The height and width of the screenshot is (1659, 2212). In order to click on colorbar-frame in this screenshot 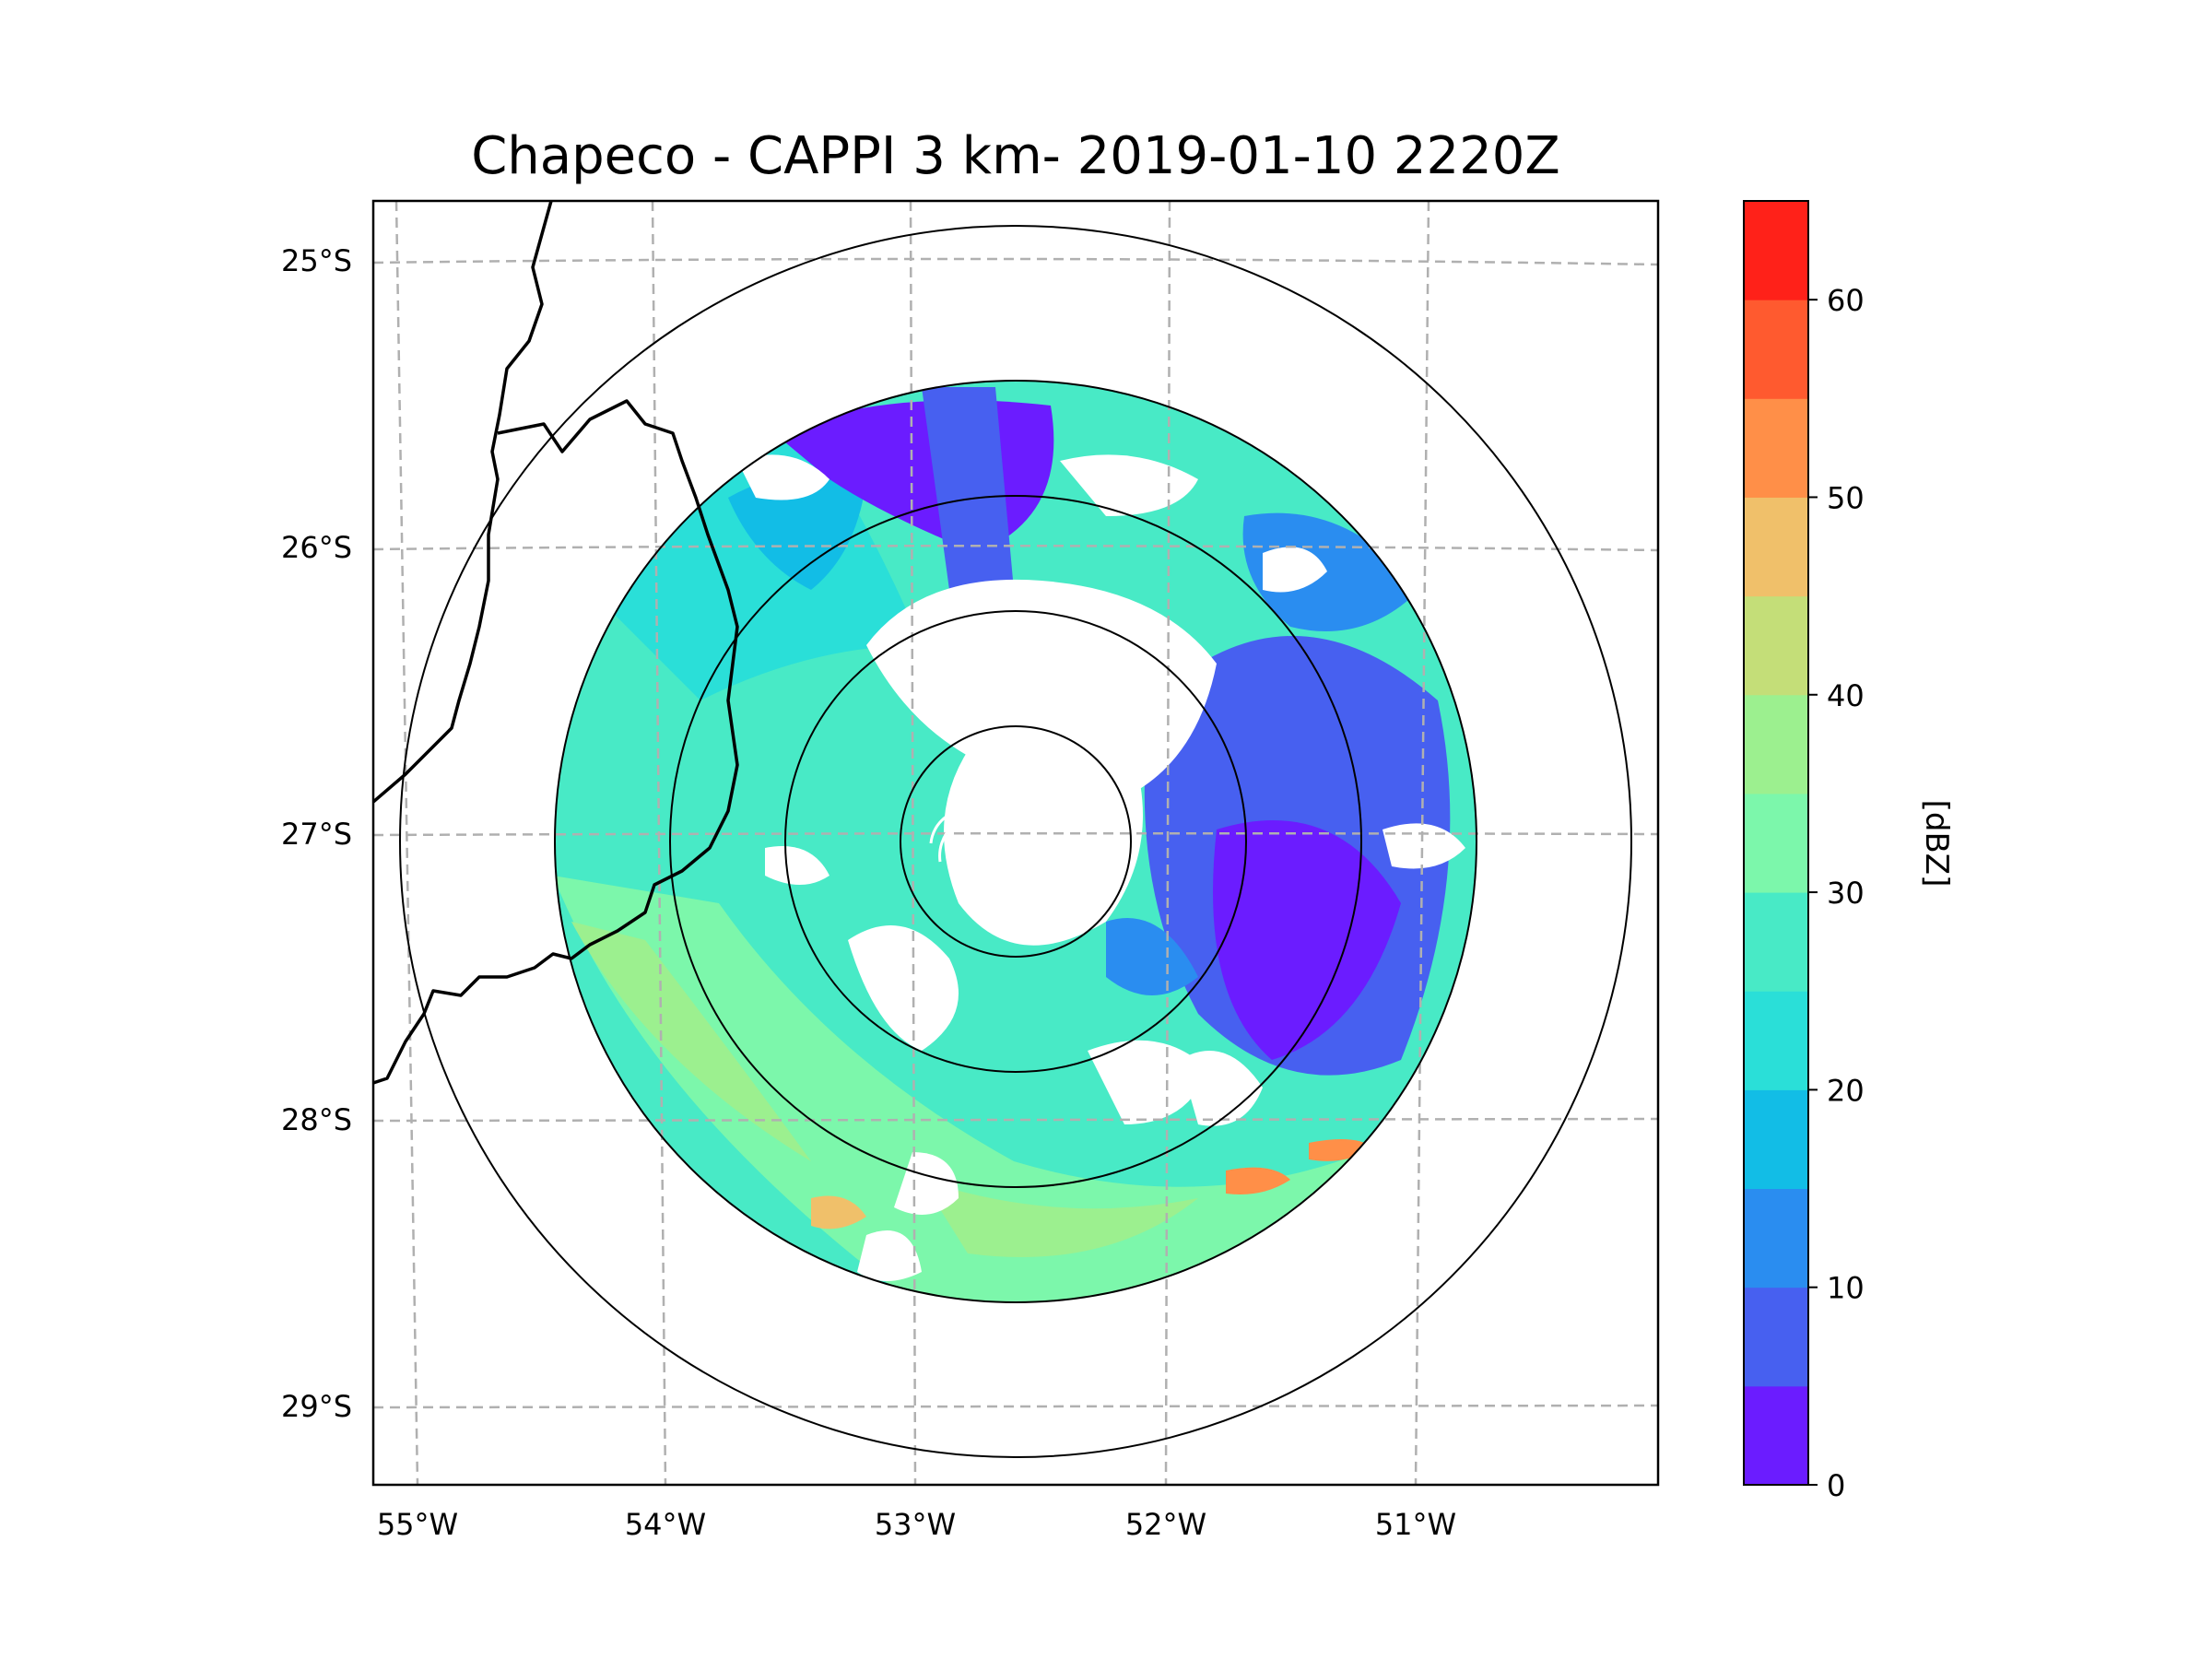, I will do `click(1776, 843)`.